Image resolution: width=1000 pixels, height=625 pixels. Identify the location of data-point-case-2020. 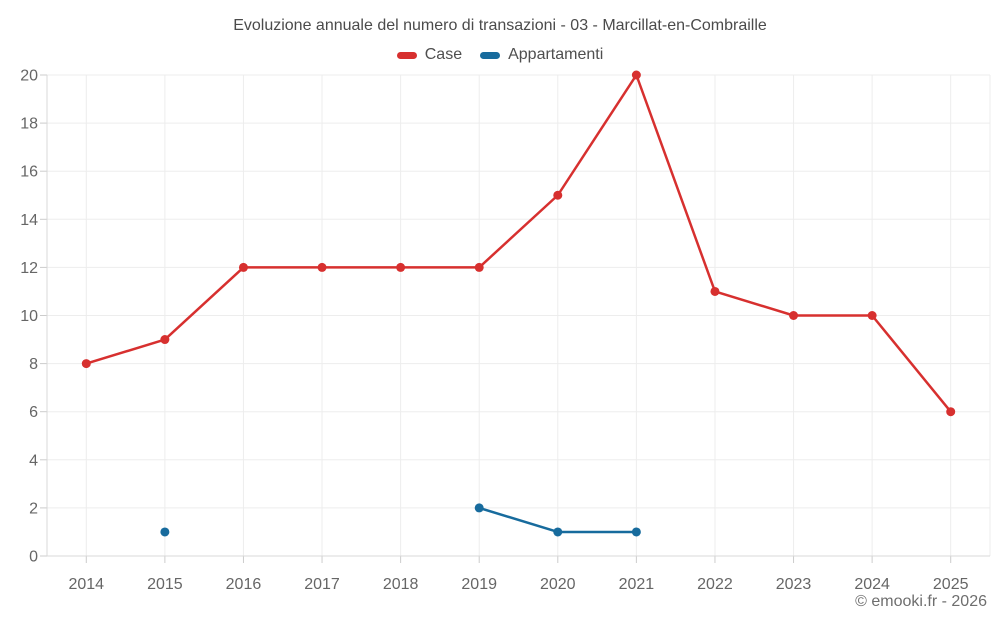
(558, 195).